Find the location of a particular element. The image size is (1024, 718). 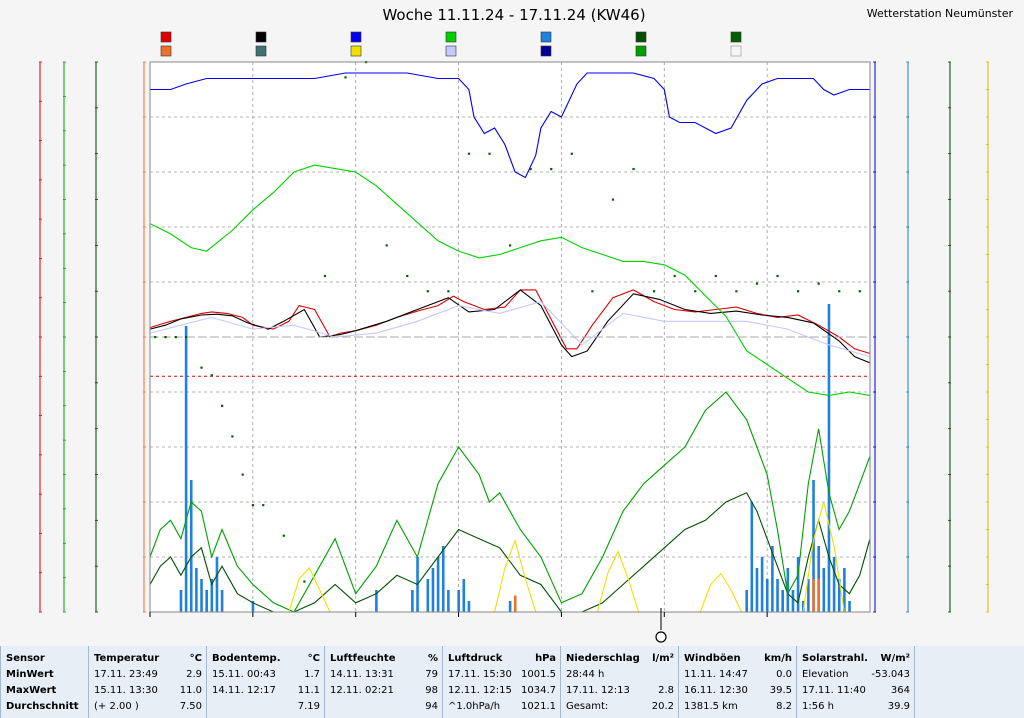

stats-cell-value: 94 is located at coordinates (431, 706).